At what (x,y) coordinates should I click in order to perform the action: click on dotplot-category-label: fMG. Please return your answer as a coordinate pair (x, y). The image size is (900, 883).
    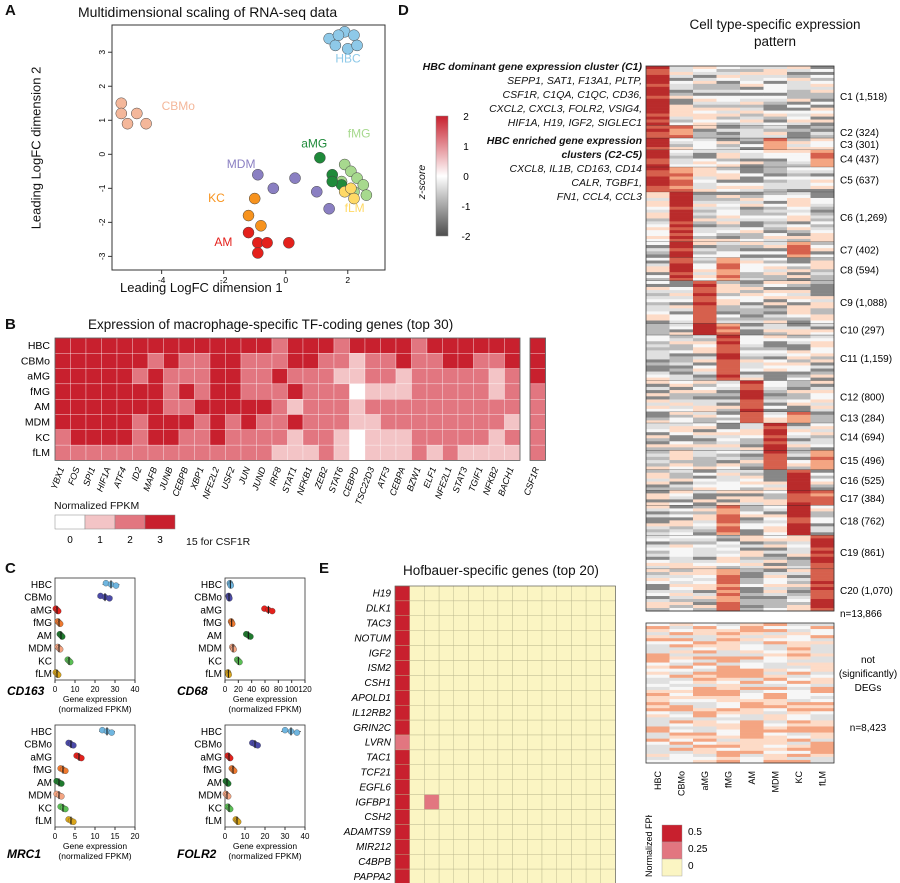
    Looking at the image, I should click on (42, 623).